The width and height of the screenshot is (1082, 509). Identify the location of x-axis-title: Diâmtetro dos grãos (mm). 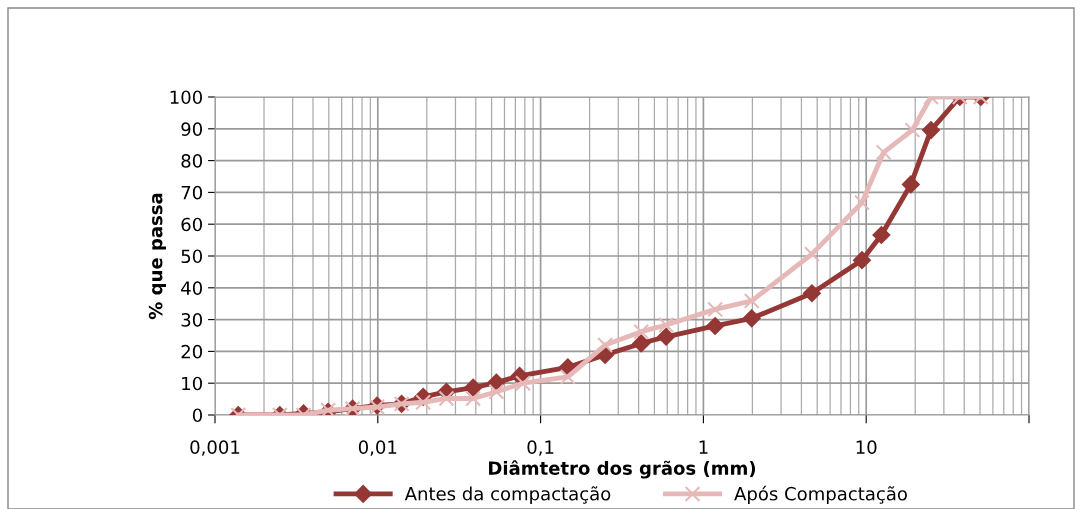
(622, 469).